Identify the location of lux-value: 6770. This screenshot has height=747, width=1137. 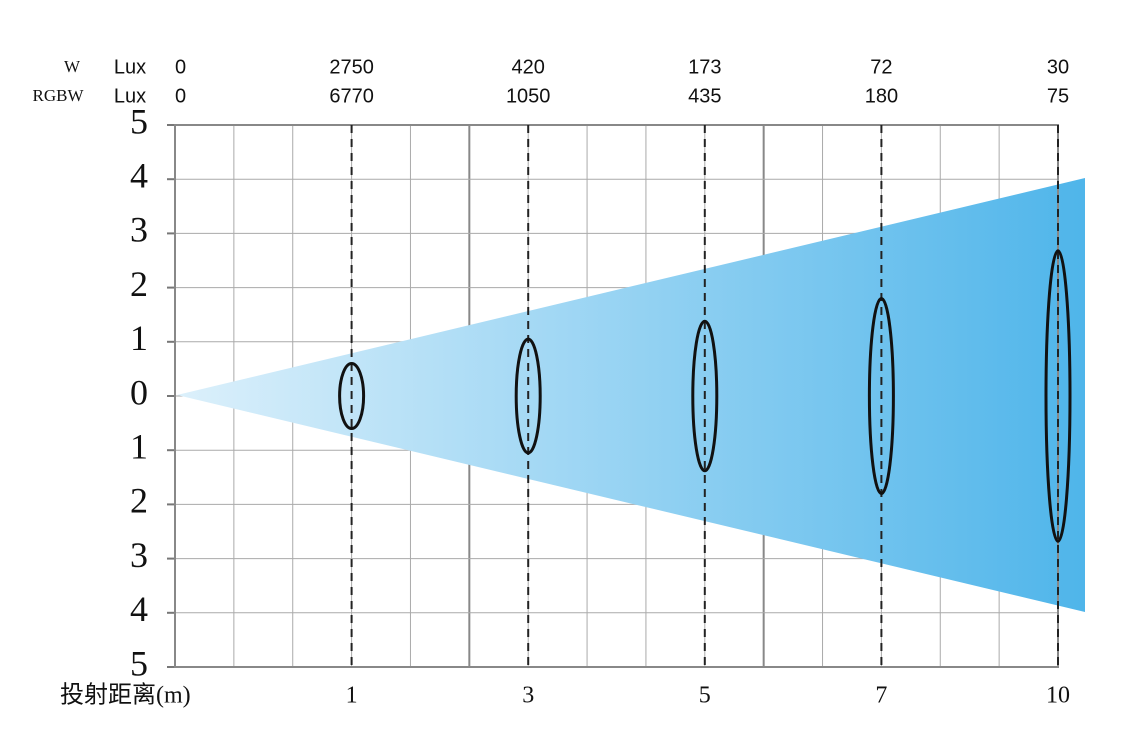
(351, 96).